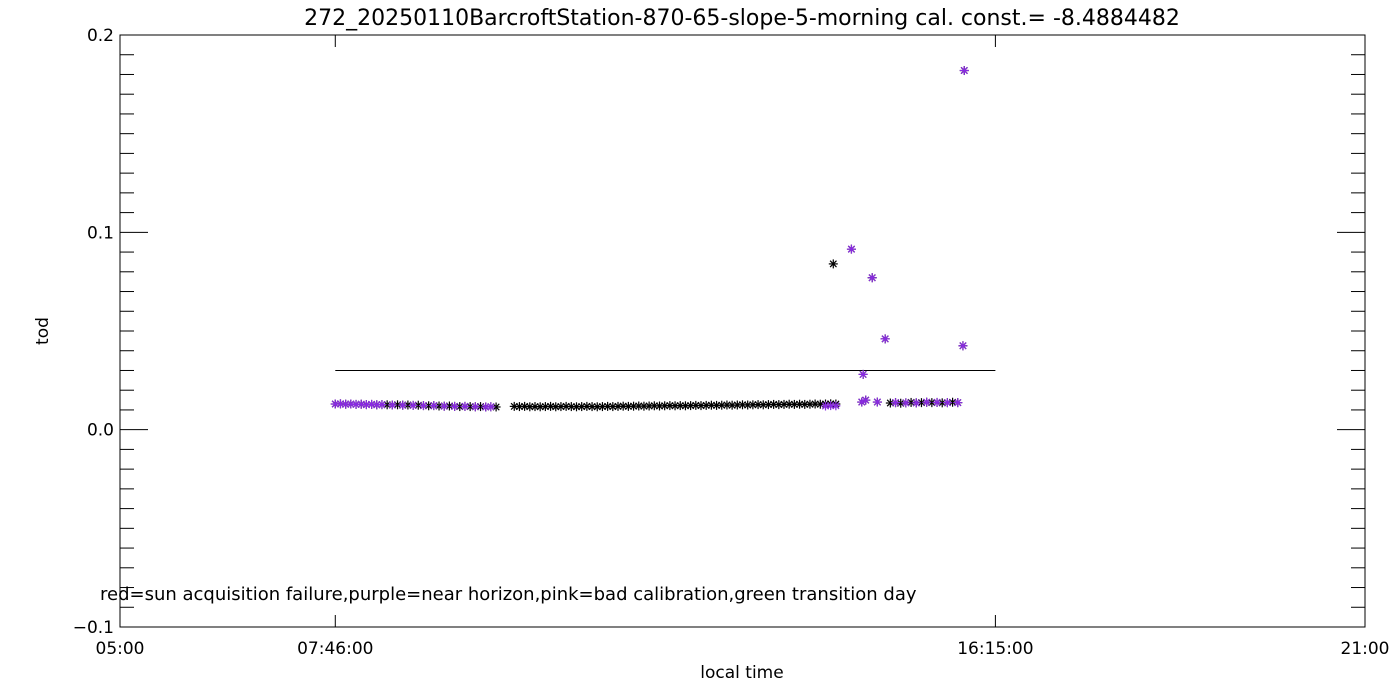 This screenshot has width=1400, height=700. I want to click on y-tick-label: 0.1, so click(100, 233).